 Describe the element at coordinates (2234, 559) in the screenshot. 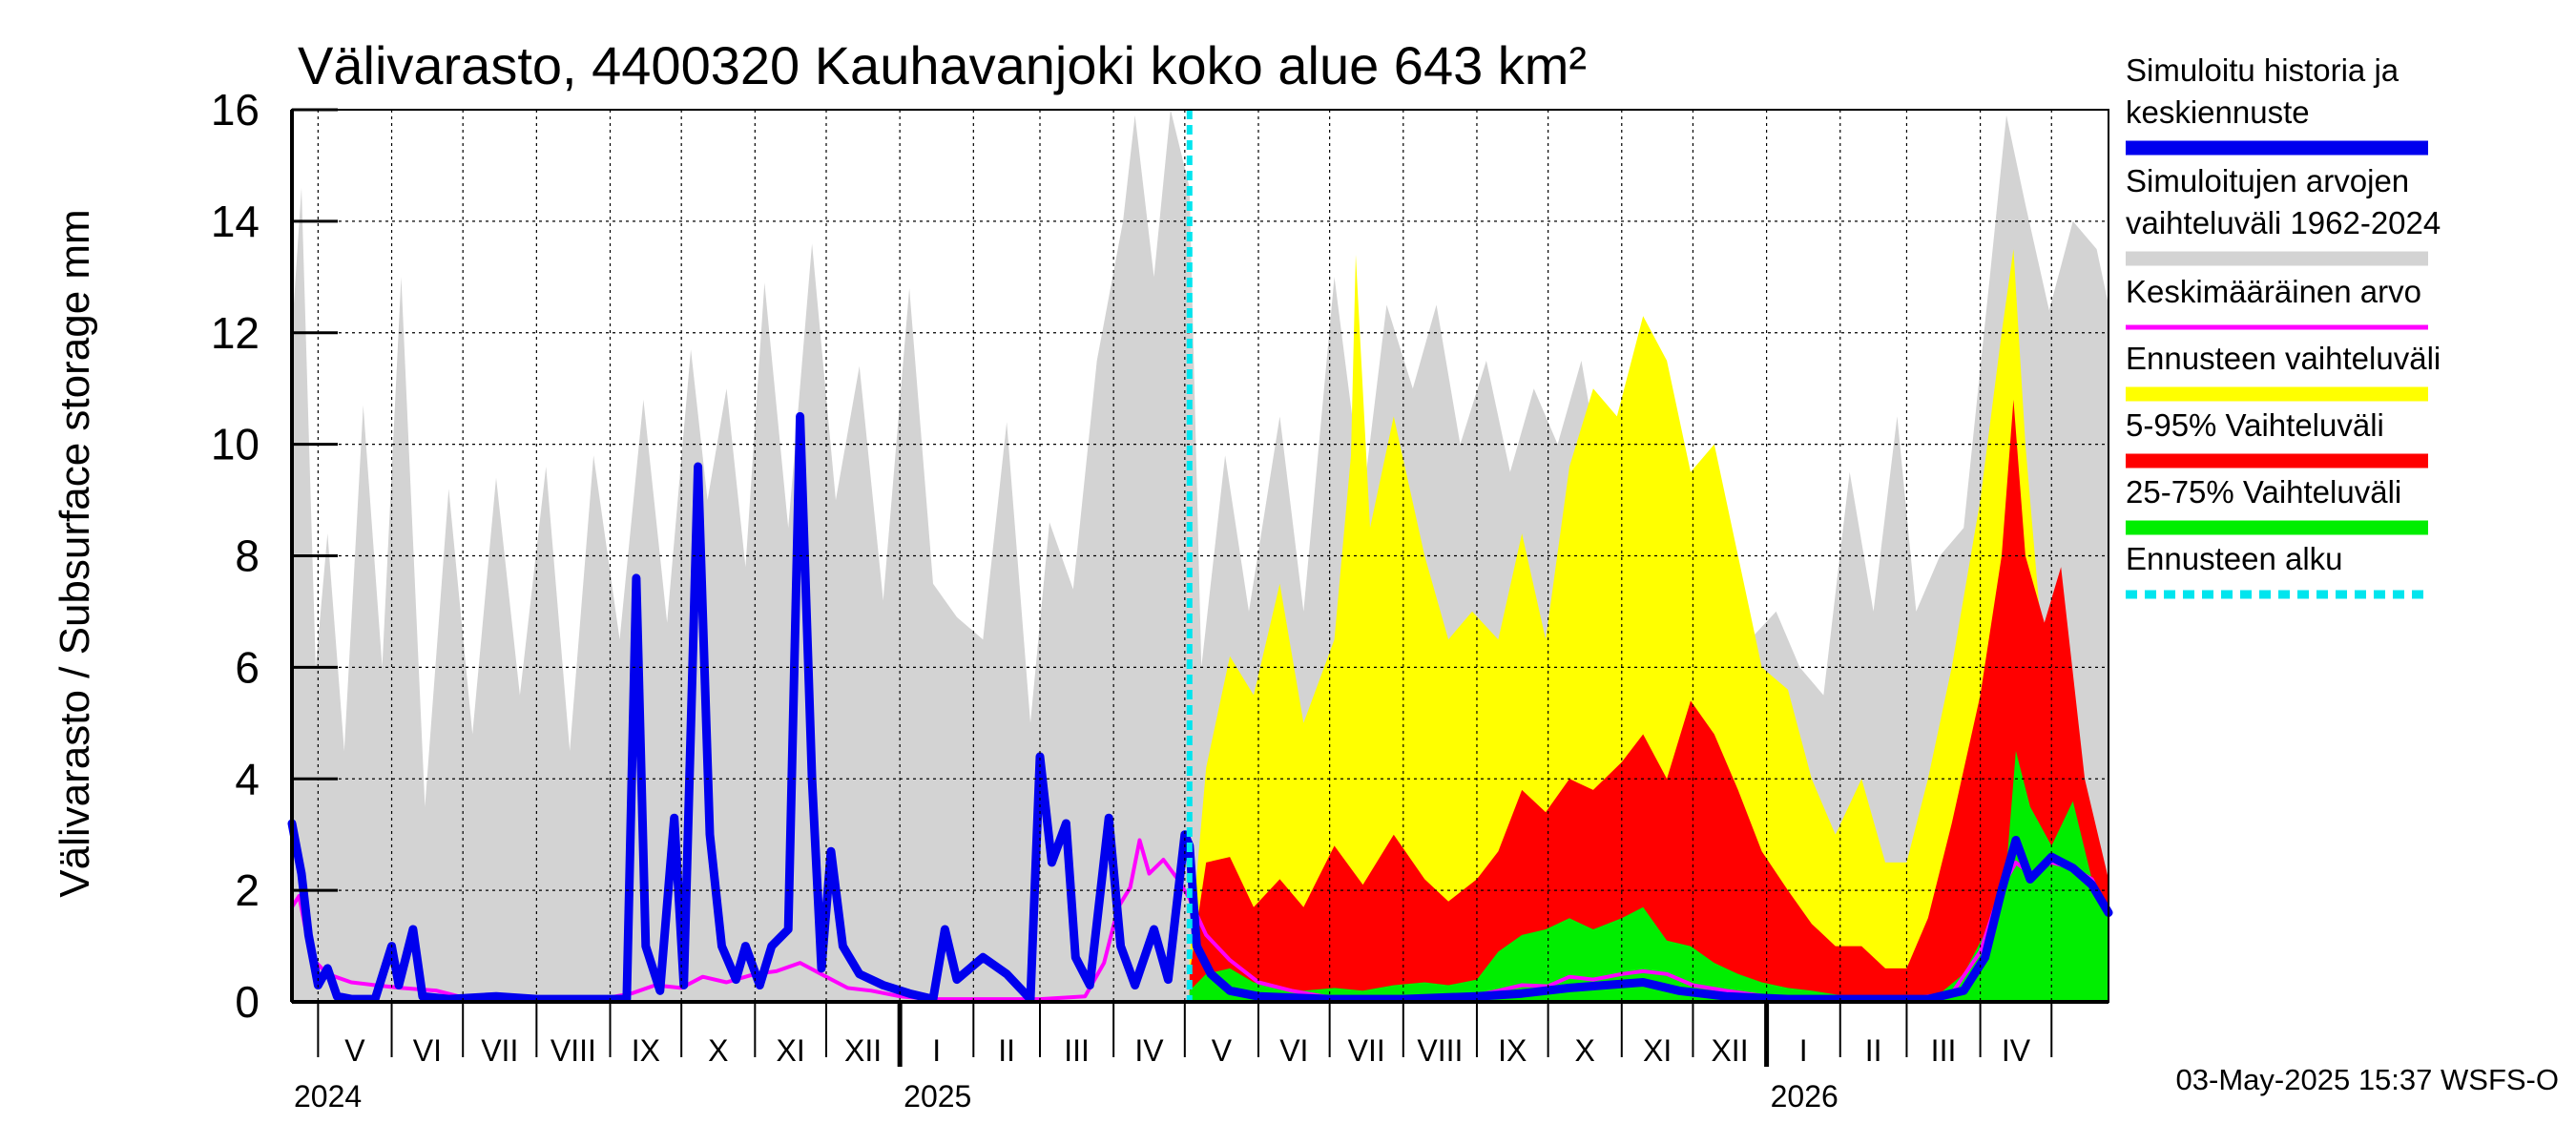

I see `legend-label: Ennusteen alku` at that location.